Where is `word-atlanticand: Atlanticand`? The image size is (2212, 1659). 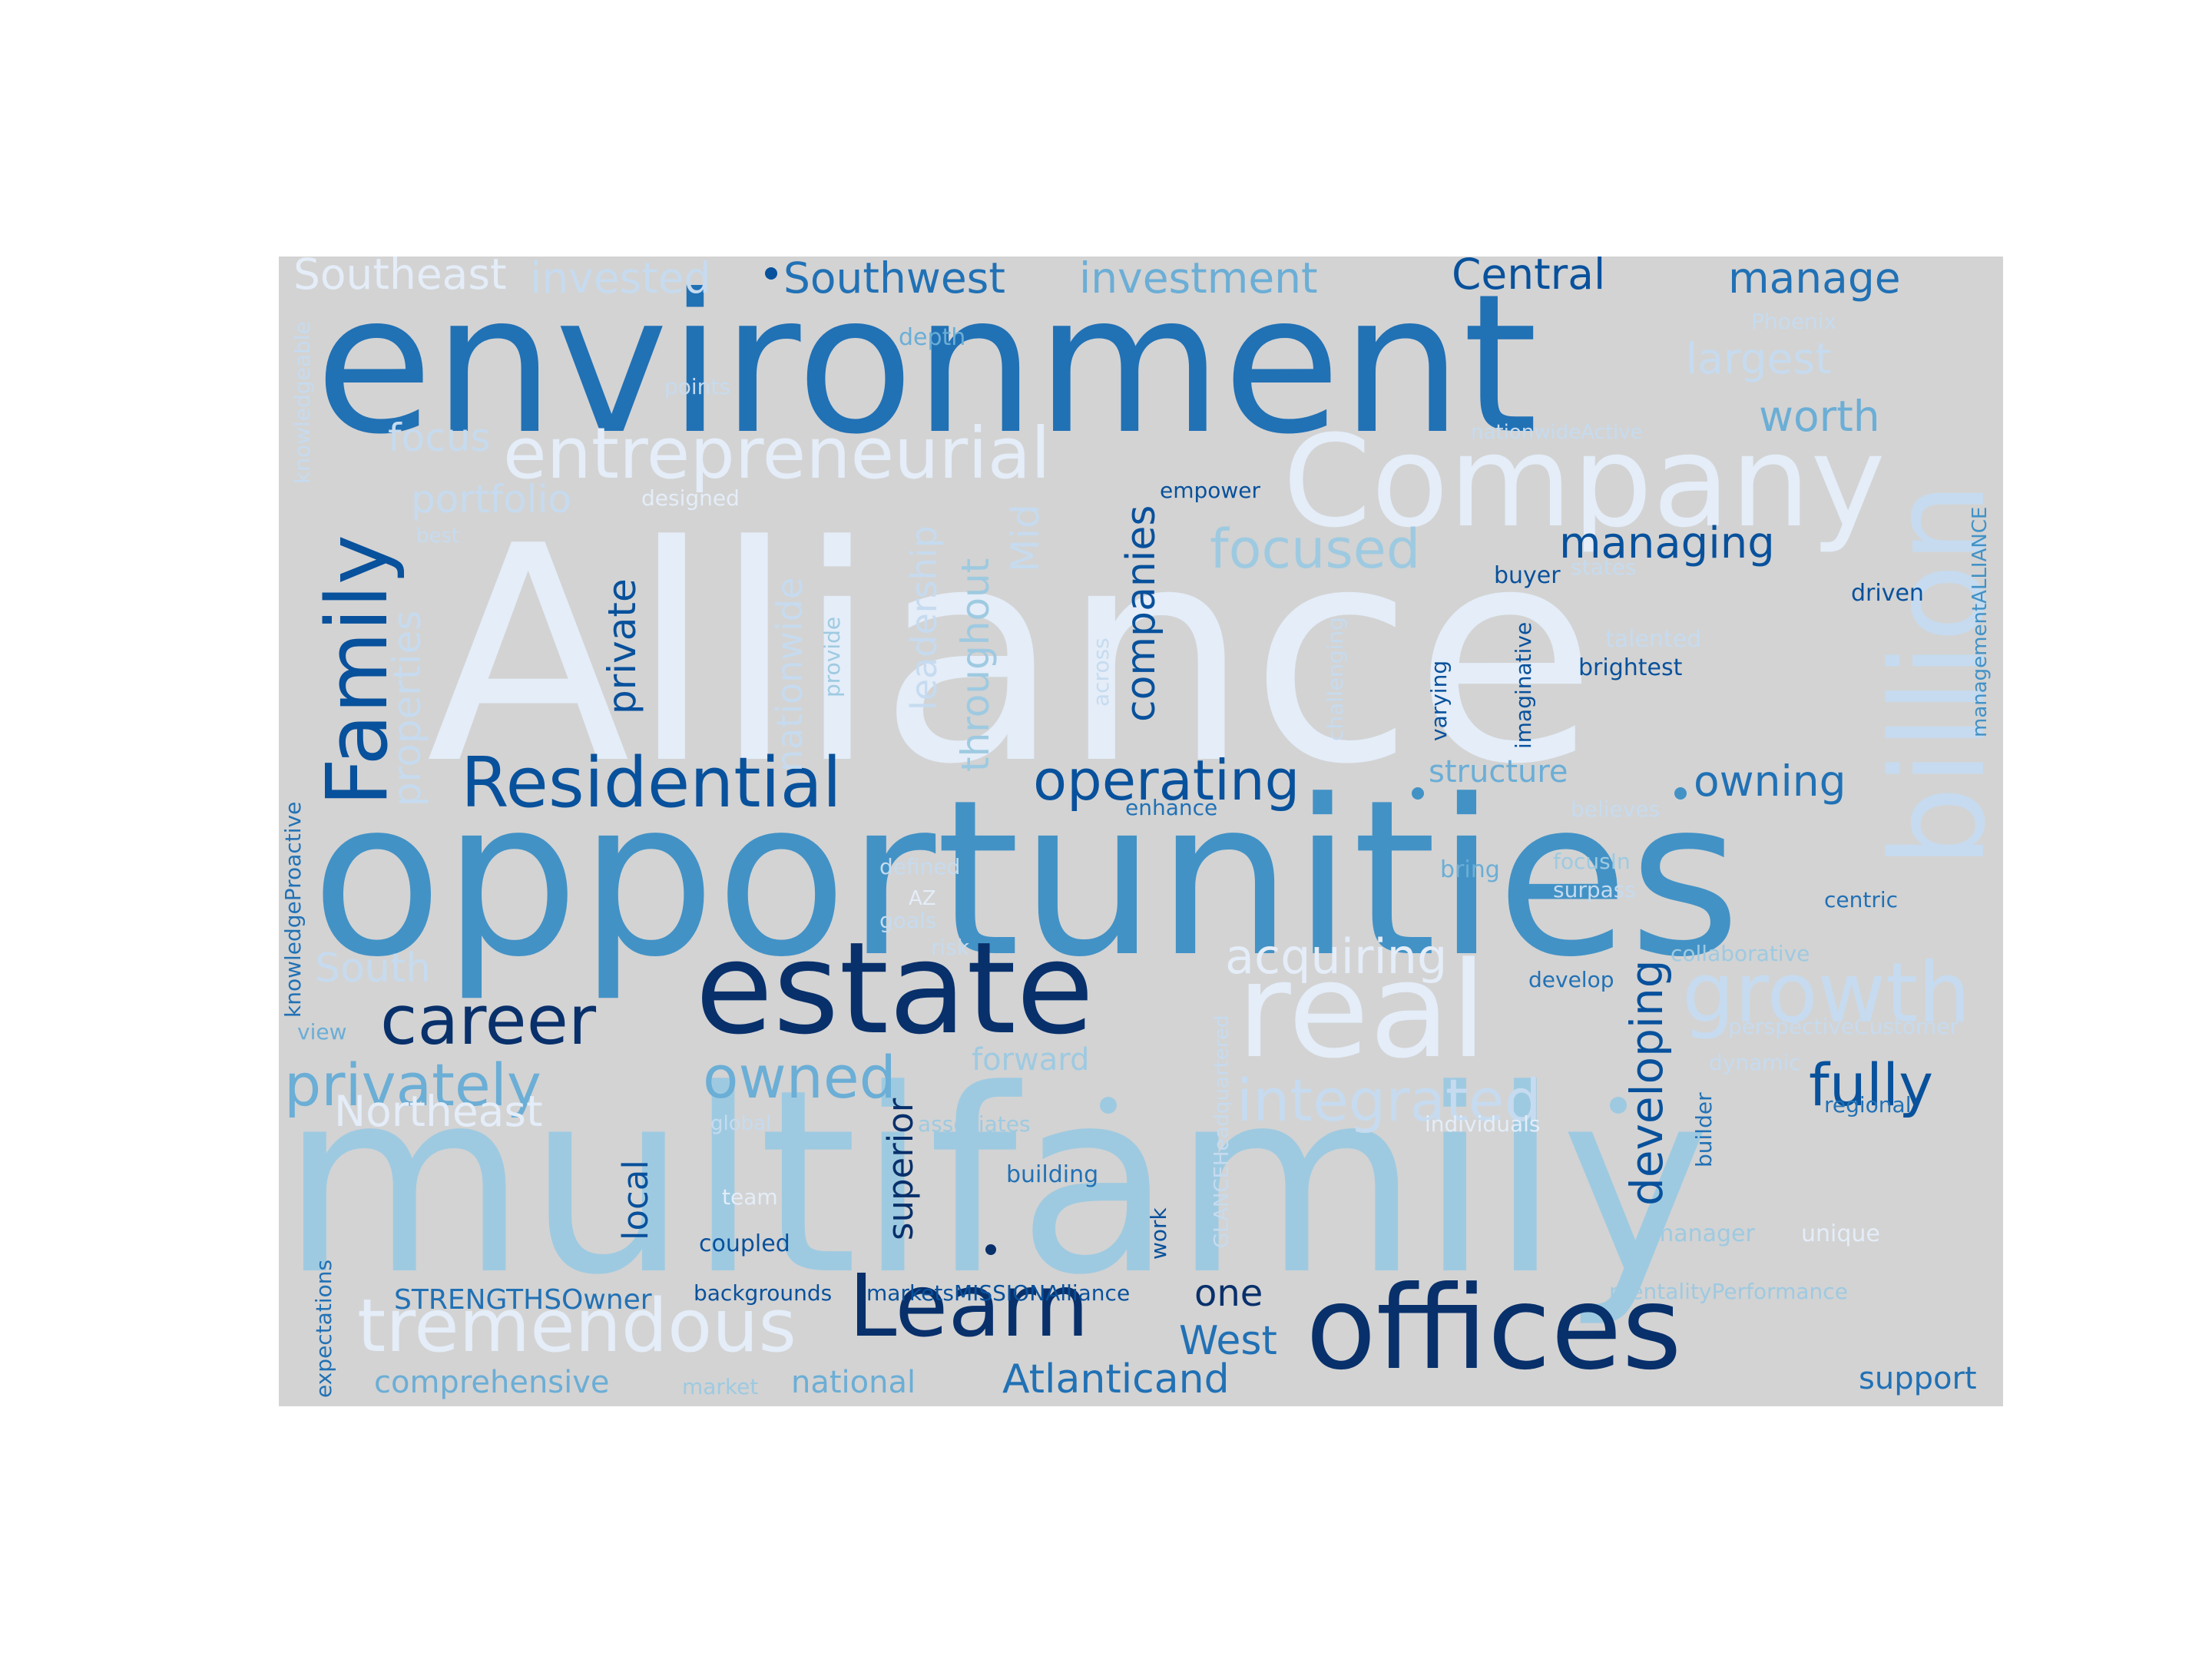 word-atlanticand: Atlanticand is located at coordinates (1116, 1379).